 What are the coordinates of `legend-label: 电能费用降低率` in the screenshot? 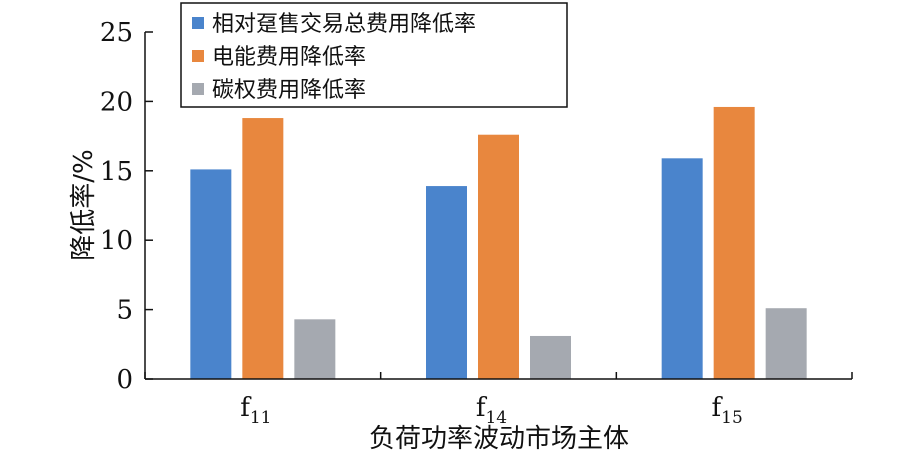 It's located at (289, 57).